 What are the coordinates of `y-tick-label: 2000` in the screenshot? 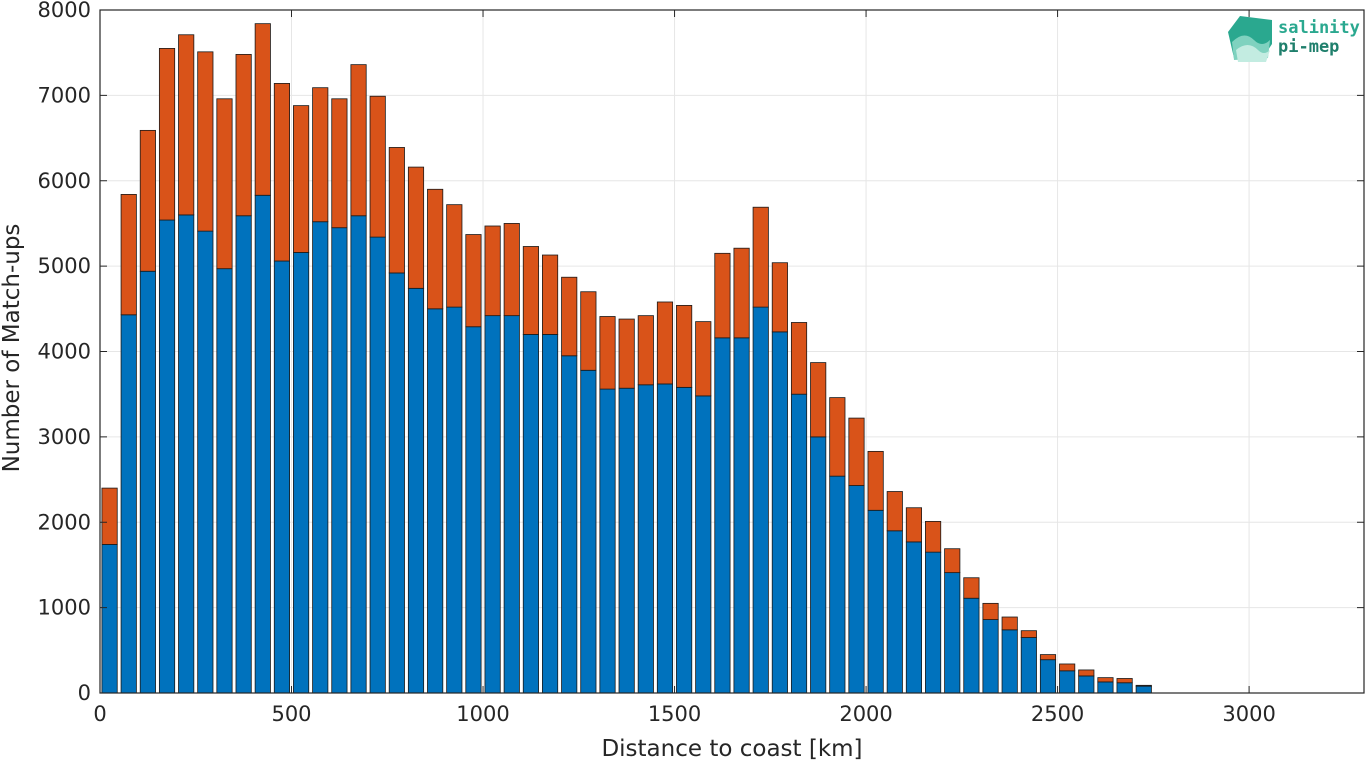 It's located at (64, 522).